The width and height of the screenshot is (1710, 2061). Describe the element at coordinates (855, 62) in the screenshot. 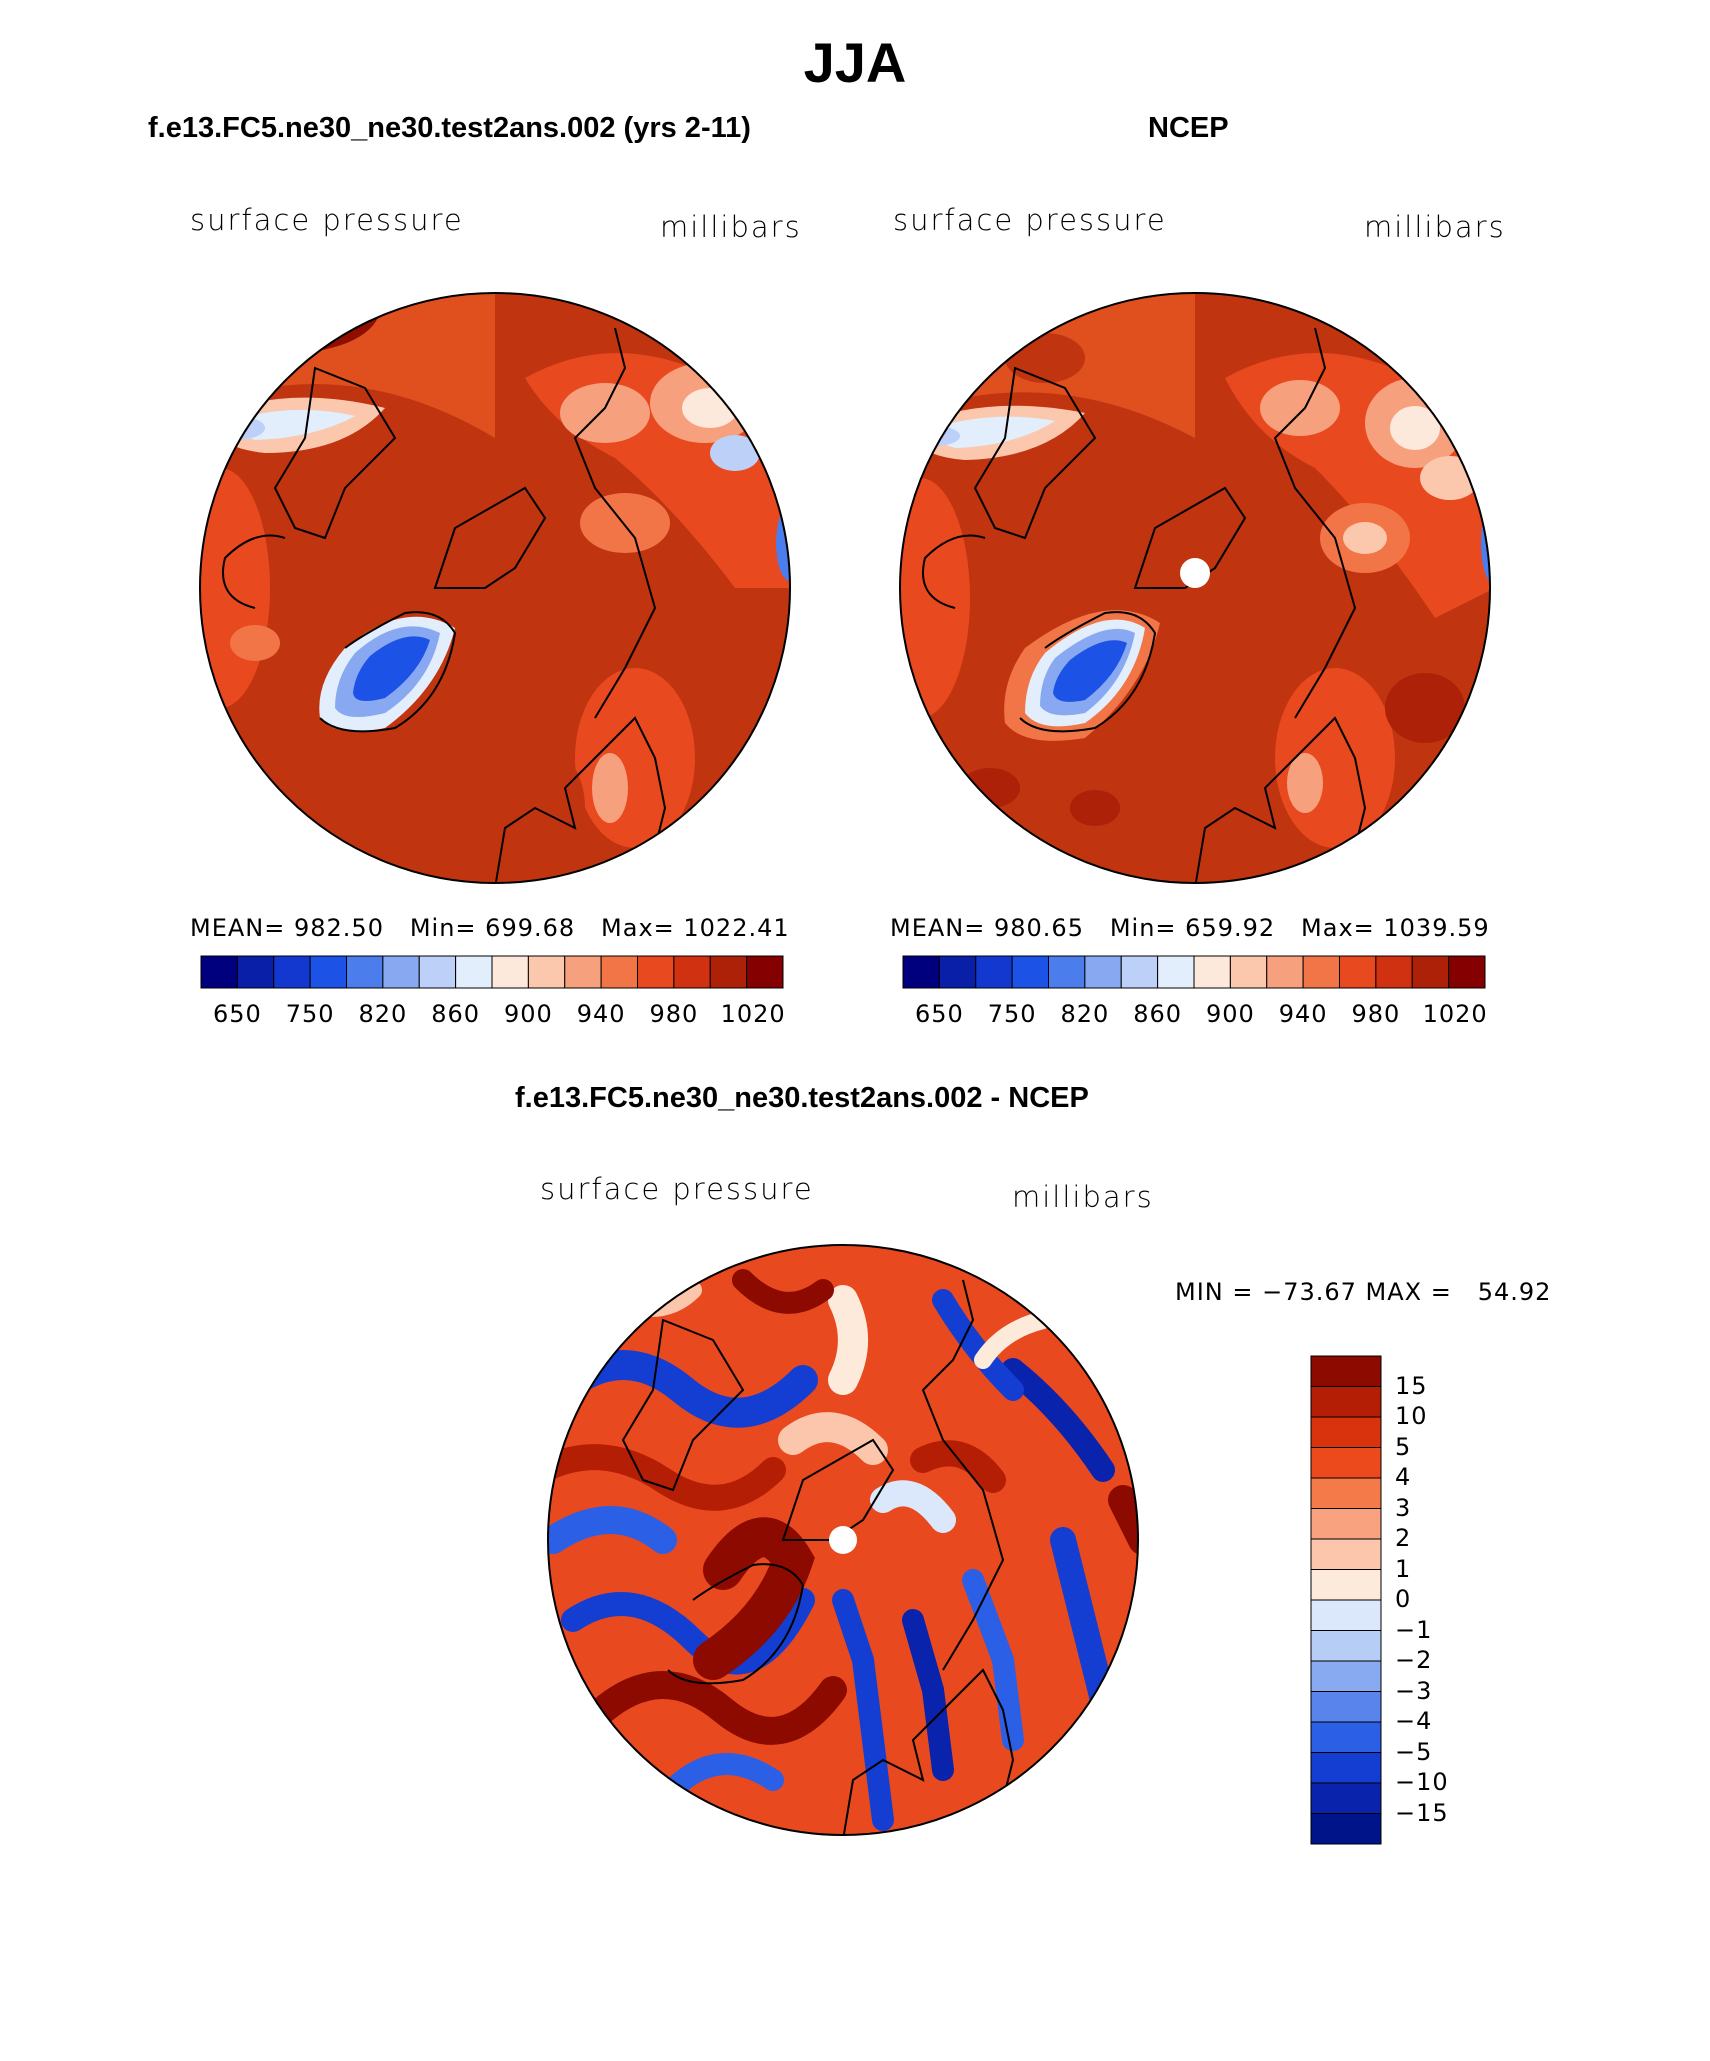

I see `figure-title: JJA` at that location.